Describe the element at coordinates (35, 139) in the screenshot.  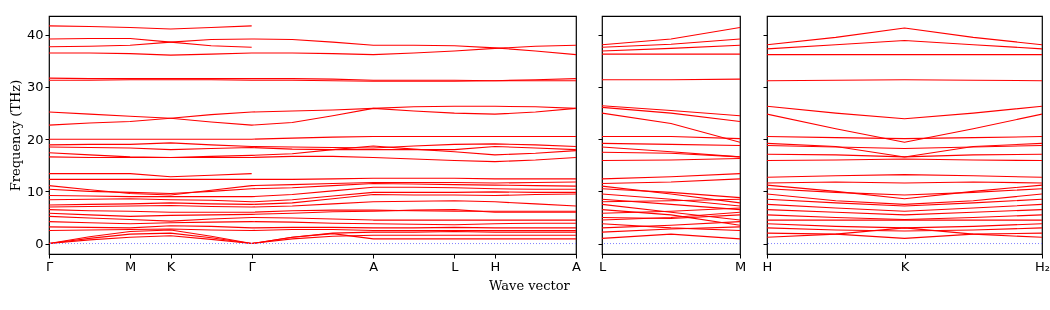
I see `y-tick-label: 20` at that location.